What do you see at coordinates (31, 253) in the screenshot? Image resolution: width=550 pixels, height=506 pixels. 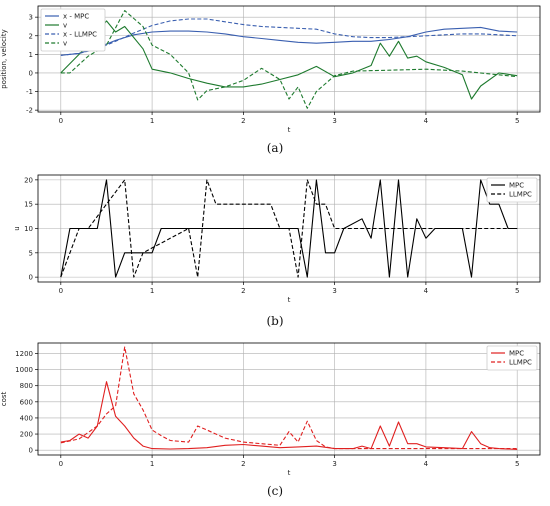 I see `y-tick-label: 5` at bounding box center [31, 253].